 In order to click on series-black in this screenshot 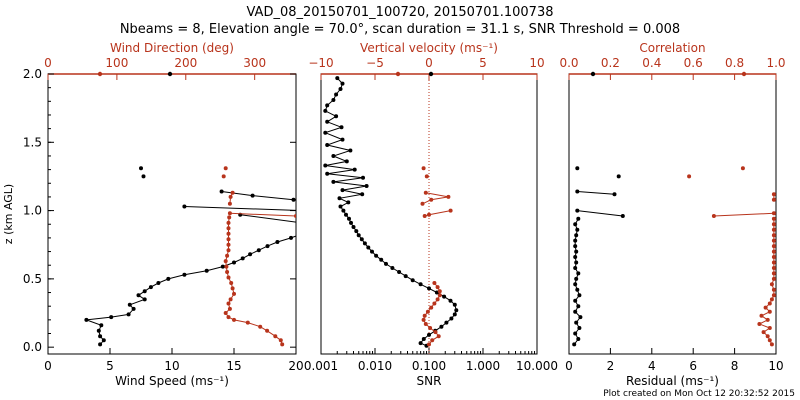, I will do `click(598, 256)`.